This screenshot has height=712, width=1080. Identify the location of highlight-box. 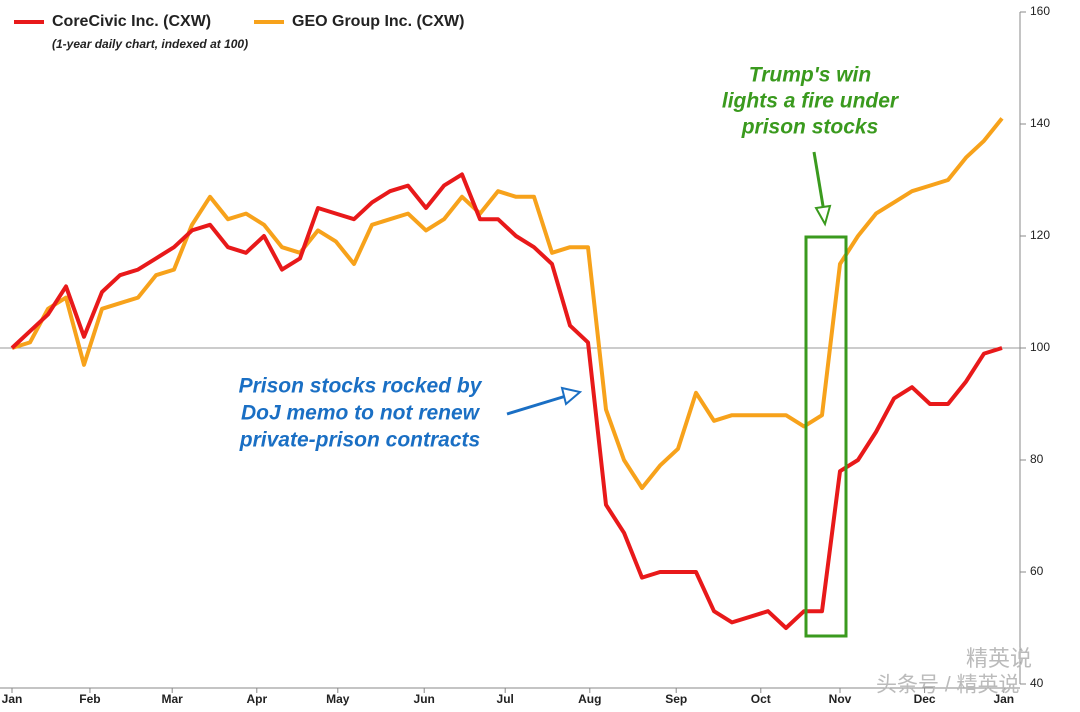
(826, 436).